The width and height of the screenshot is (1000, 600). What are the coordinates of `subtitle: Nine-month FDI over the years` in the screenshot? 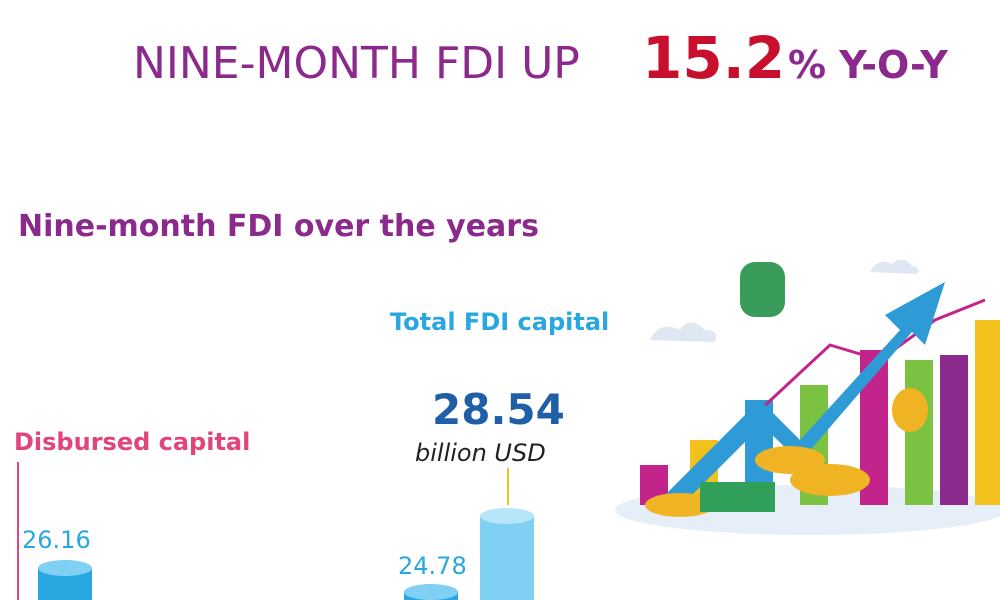 It's located at (278, 226).